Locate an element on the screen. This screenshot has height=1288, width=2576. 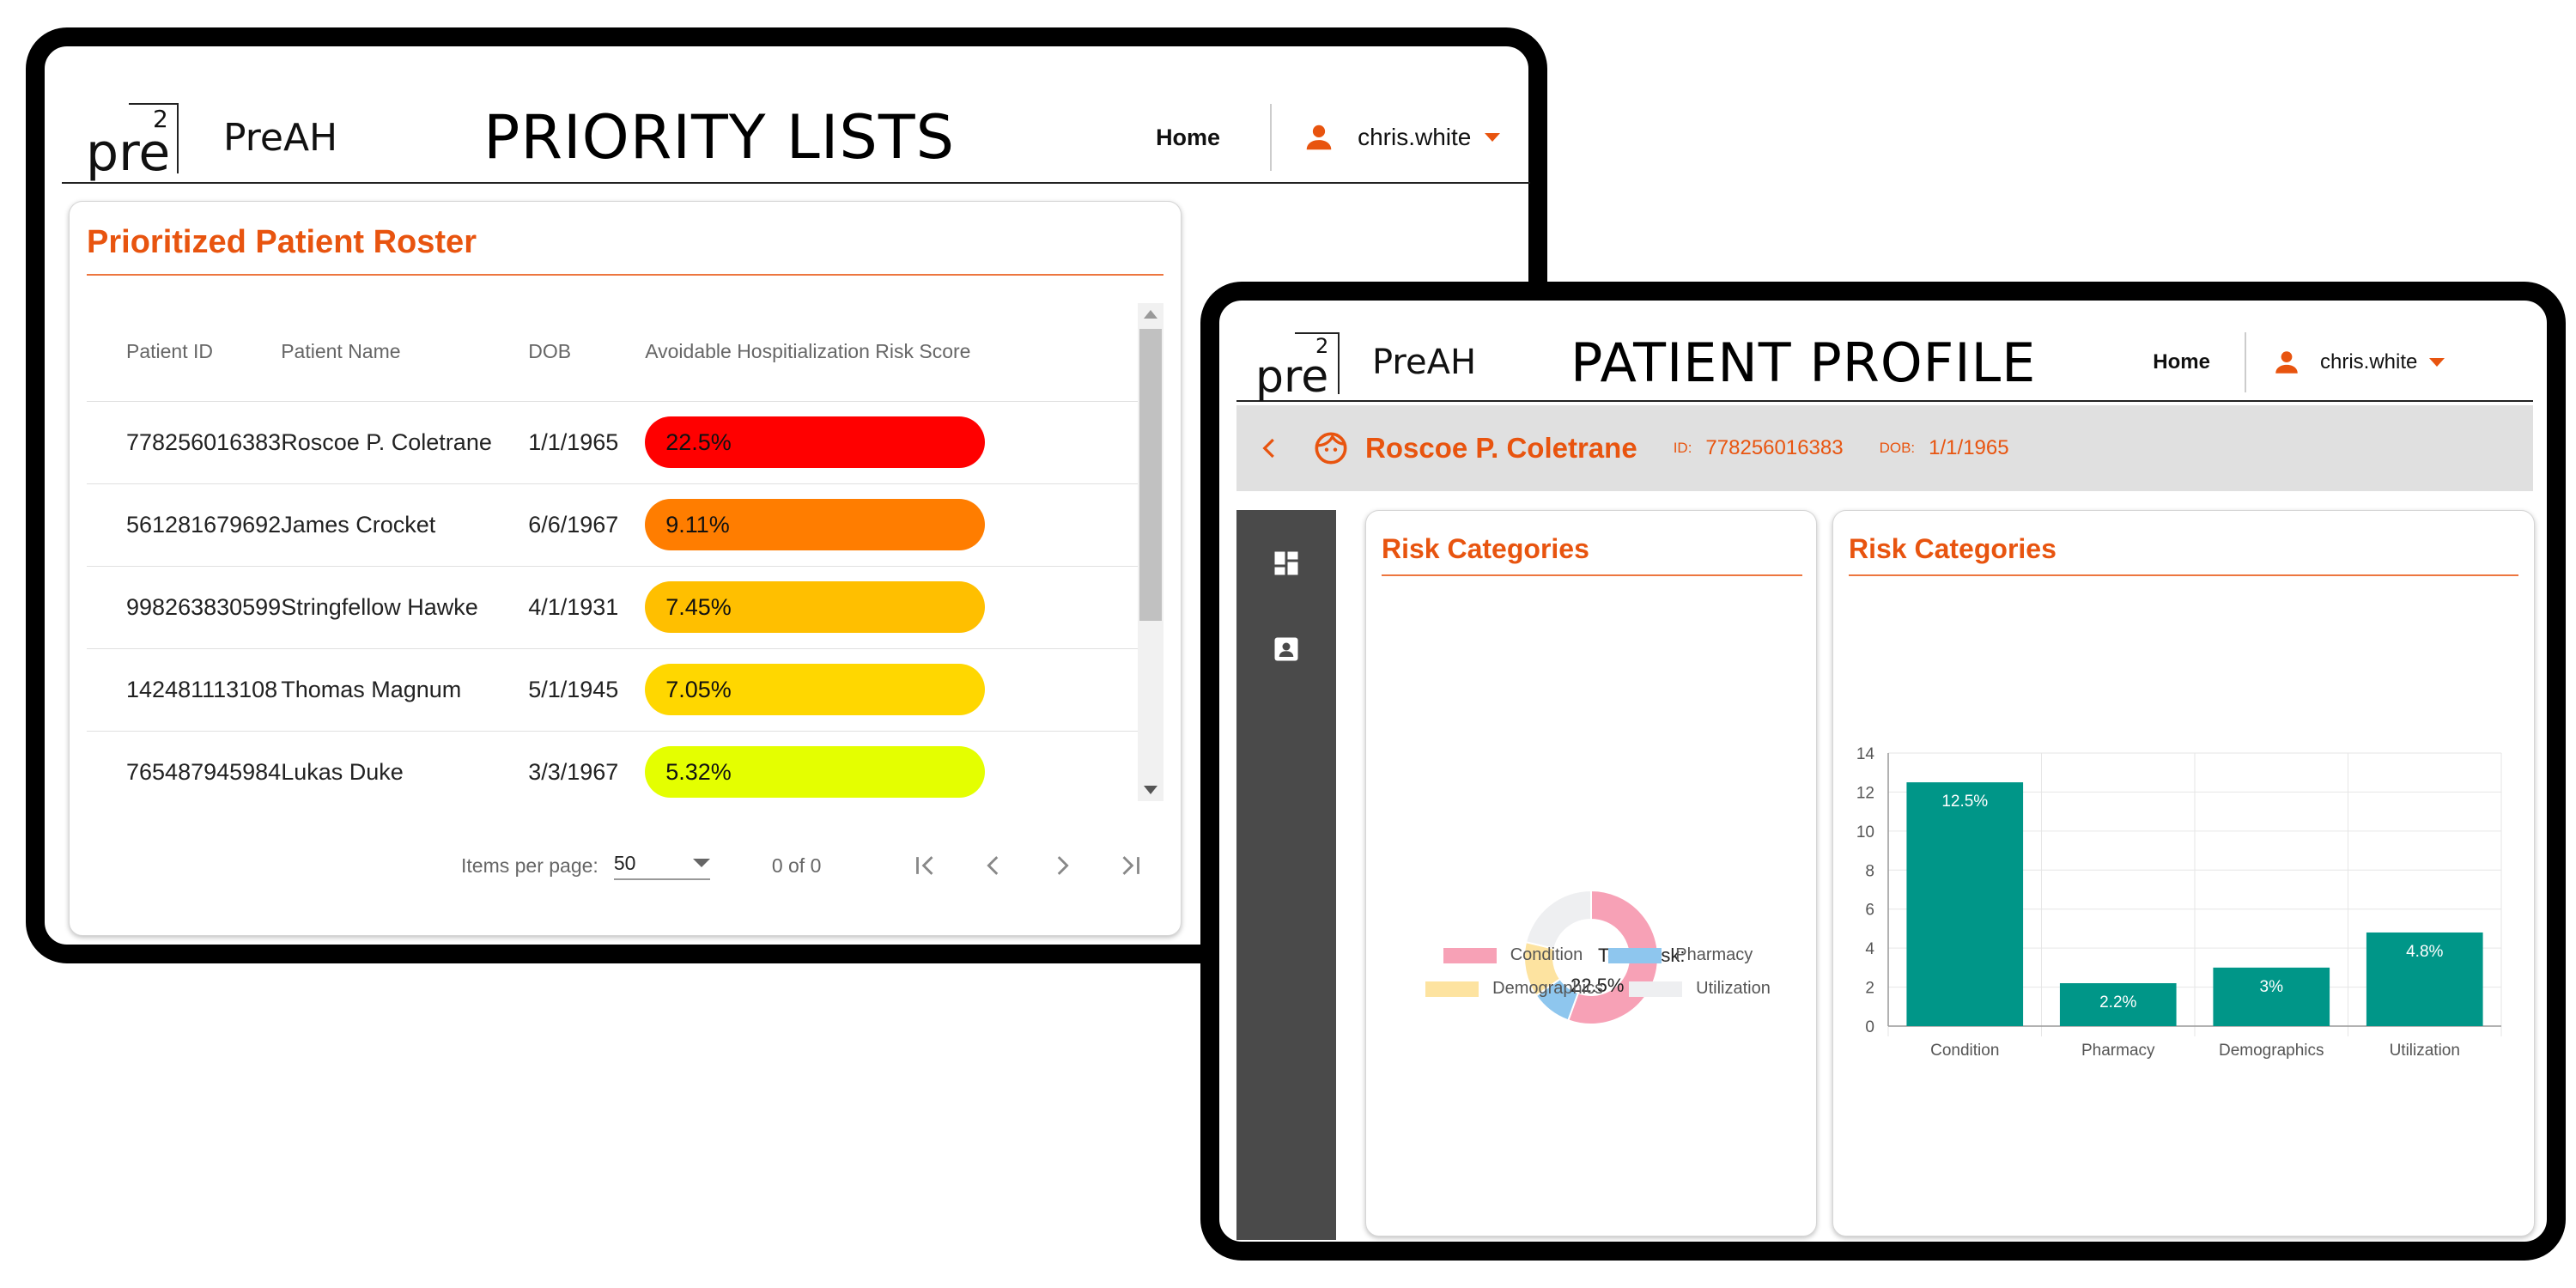
patient-name: Thomas Magnum is located at coordinates (371, 689).